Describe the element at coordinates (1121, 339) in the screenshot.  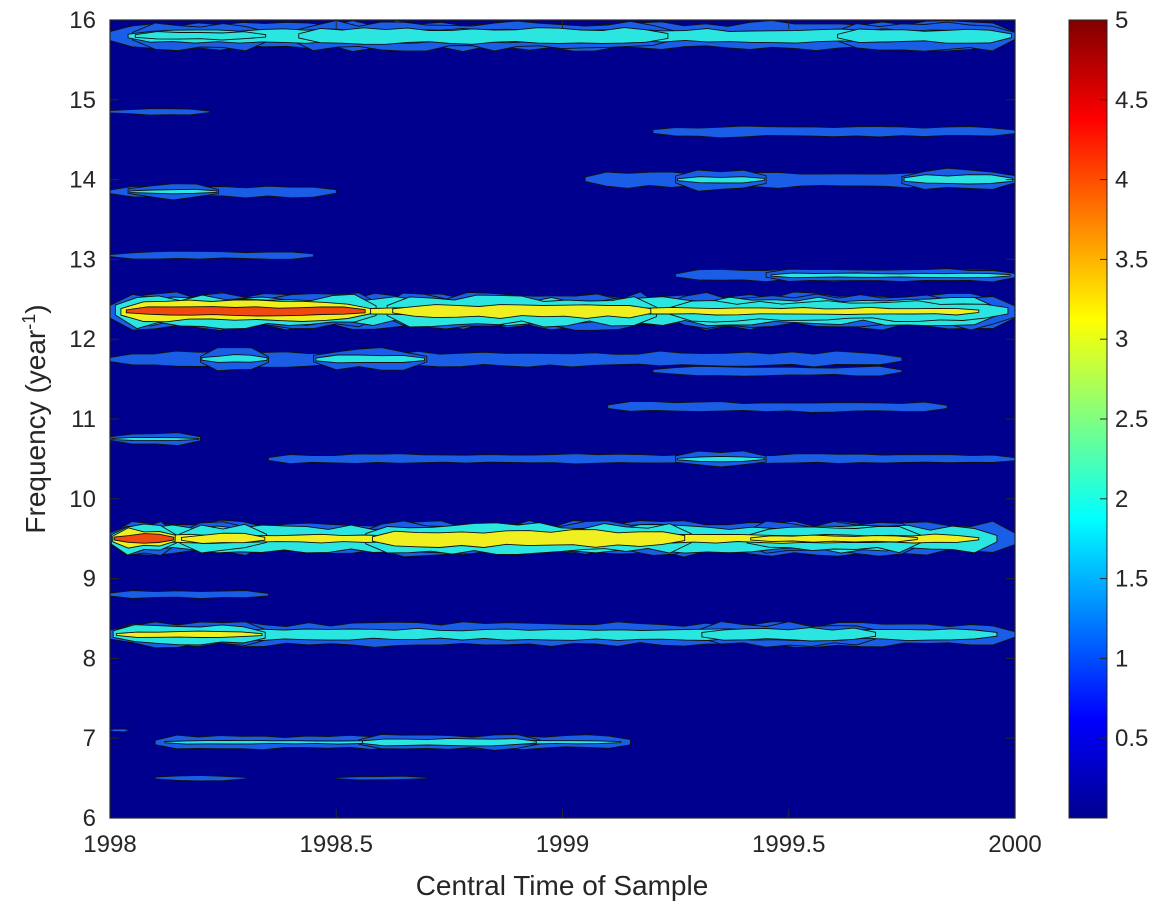
I see `colorbar-tick-label: 3` at that location.